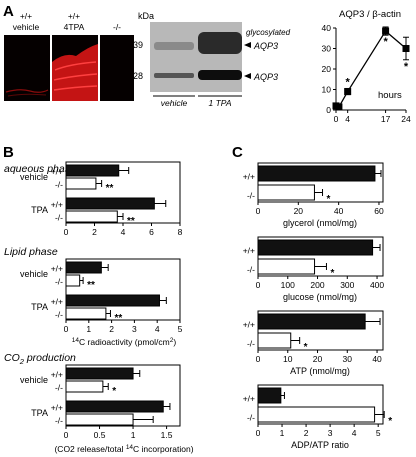  What do you see at coordinates (8, 152) in the screenshot?
I see `panel-letter-b: B` at bounding box center [8, 152].